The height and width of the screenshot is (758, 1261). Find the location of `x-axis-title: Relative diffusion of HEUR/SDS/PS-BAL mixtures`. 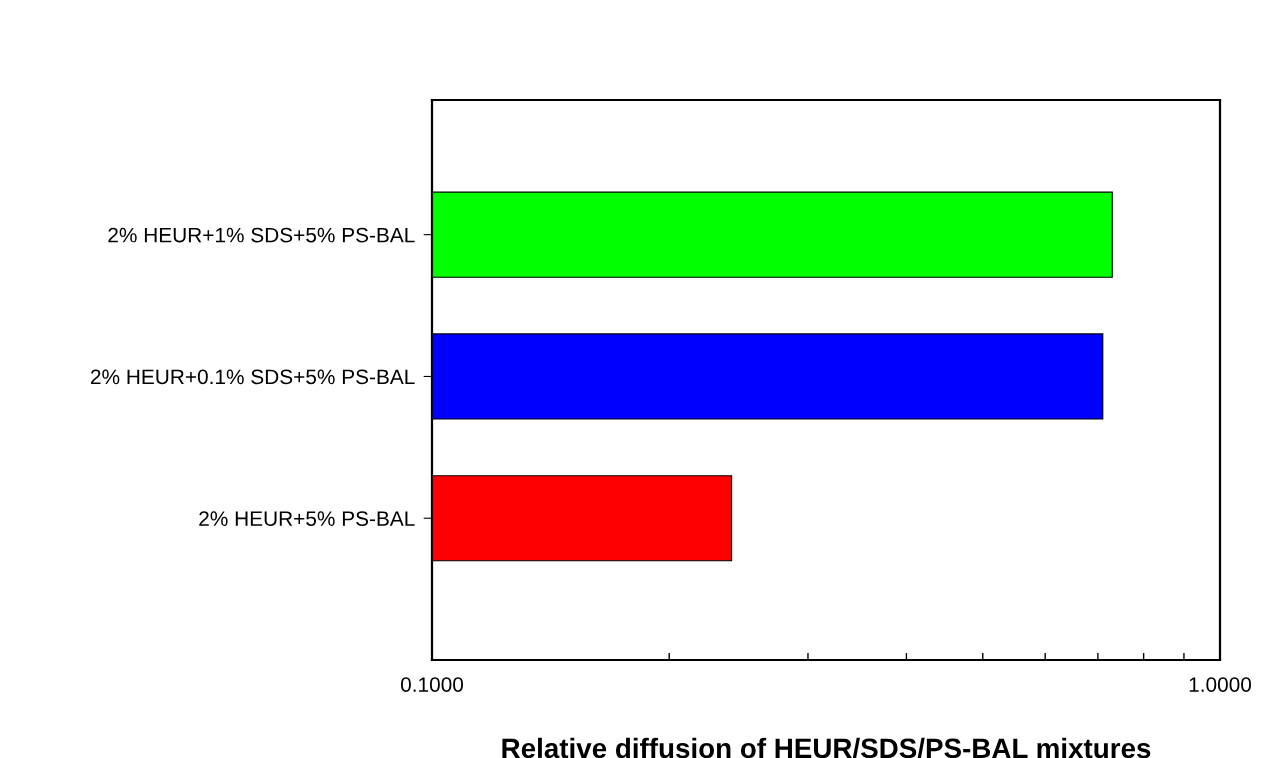

x-axis-title: Relative diffusion of HEUR/SDS/PS-BAL mixtures is located at coordinates (826, 747).